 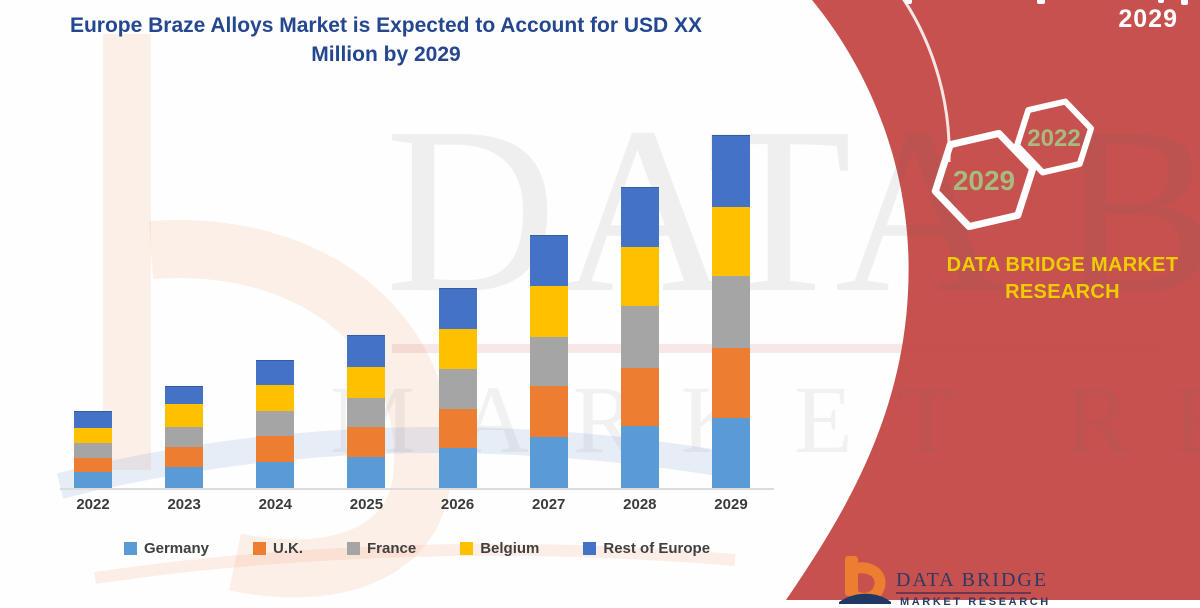 What do you see at coordinates (93, 504) in the screenshot?
I see `x-axis-label-2022: 2022` at bounding box center [93, 504].